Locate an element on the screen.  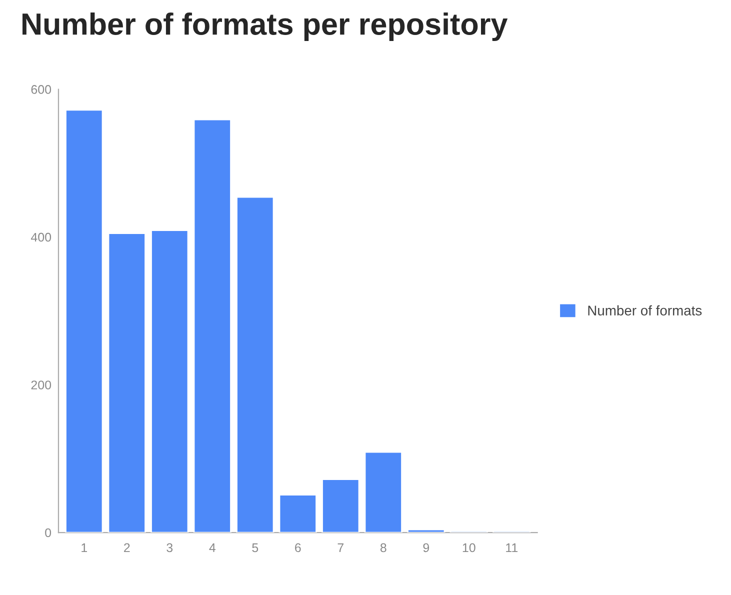
x-tick-label: 3 is located at coordinates (169, 547).